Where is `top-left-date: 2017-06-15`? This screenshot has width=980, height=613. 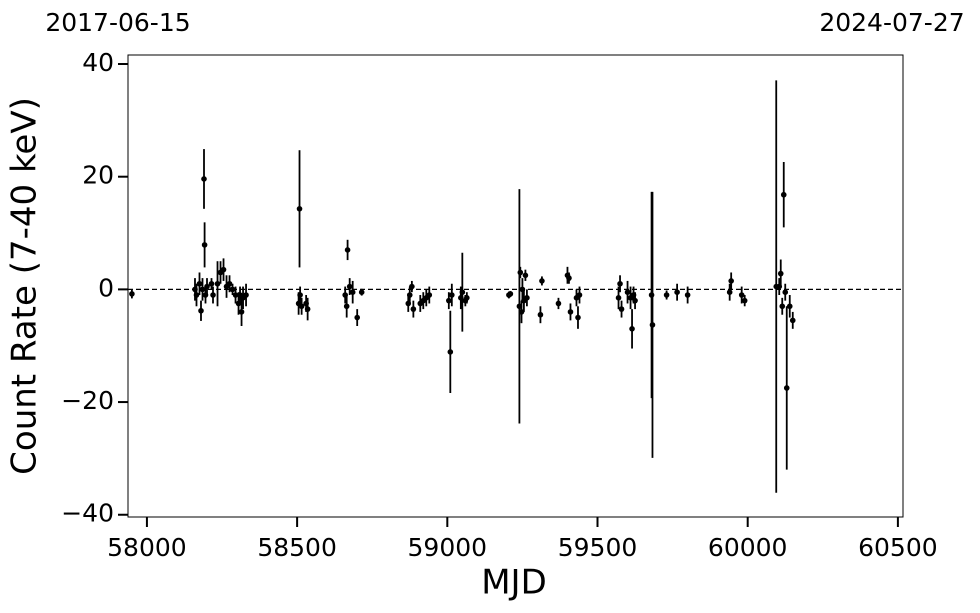
top-left-date: 2017-06-15 is located at coordinates (117, 22).